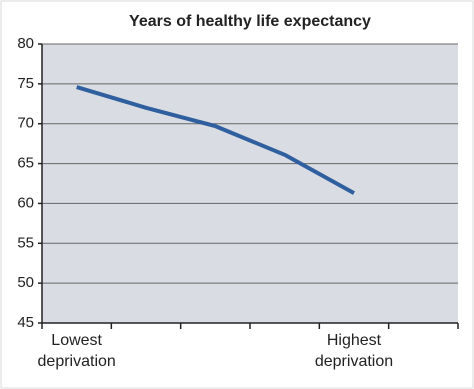  Describe the element at coordinates (354, 351) in the screenshot. I see `x-tick-label: Highest deprivation` at that location.